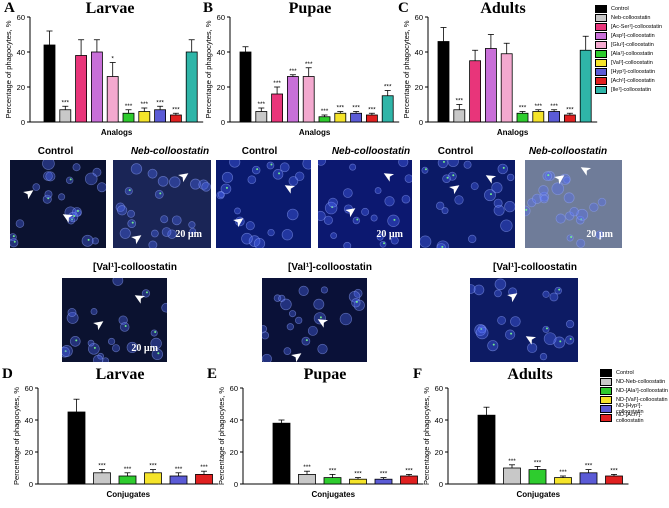  What do you see at coordinates (310, 8) in the screenshot?
I see `panel-title-b: Pupae` at bounding box center [310, 8].